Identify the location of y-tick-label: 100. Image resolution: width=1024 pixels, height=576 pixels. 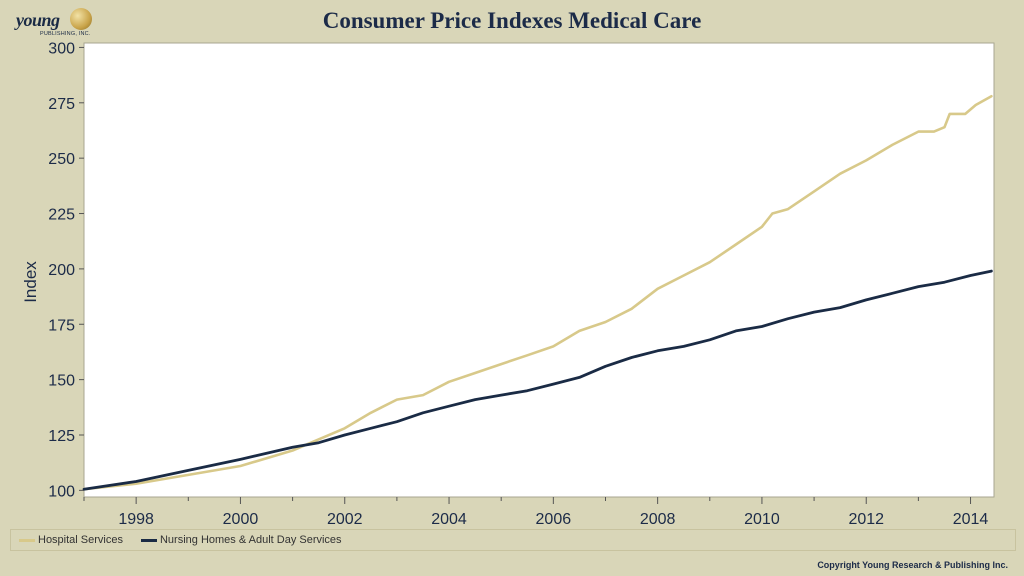
(61, 491).